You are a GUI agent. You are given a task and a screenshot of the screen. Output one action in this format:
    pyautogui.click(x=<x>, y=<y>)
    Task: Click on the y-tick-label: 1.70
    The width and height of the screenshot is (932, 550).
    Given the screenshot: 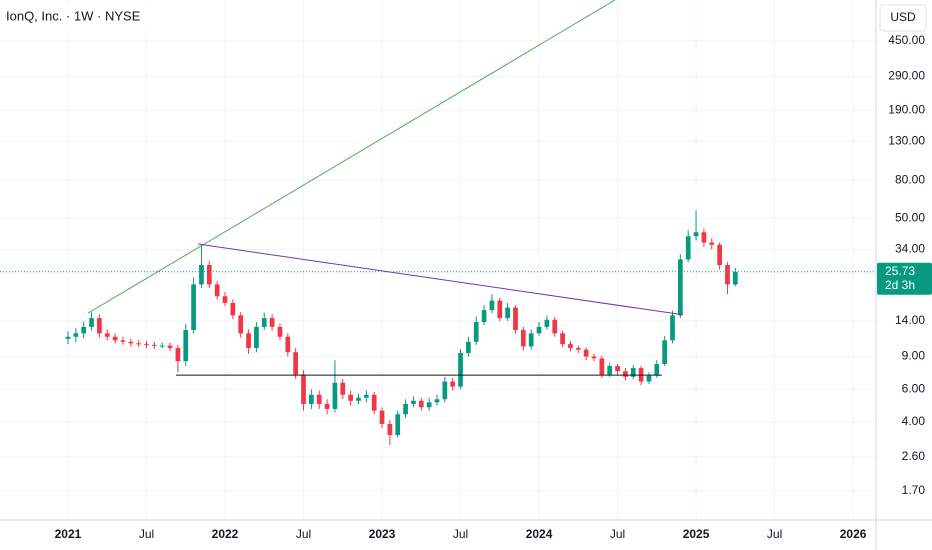 What is the action you would take?
    pyautogui.click(x=914, y=490)
    